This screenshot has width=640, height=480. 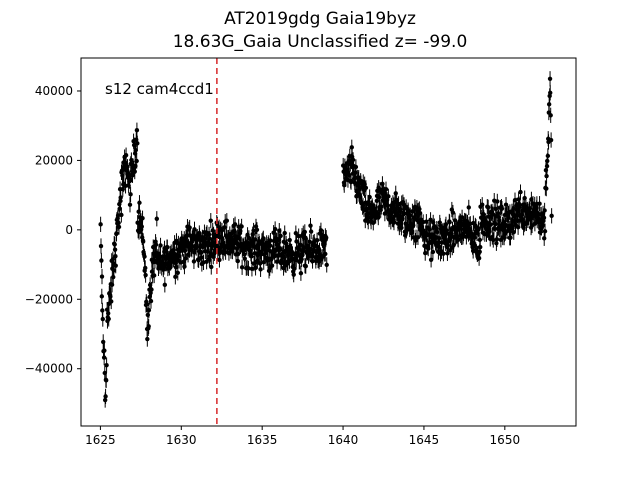 I want to click on annotation-label: s12 cam4ccd1, so click(x=159, y=89).